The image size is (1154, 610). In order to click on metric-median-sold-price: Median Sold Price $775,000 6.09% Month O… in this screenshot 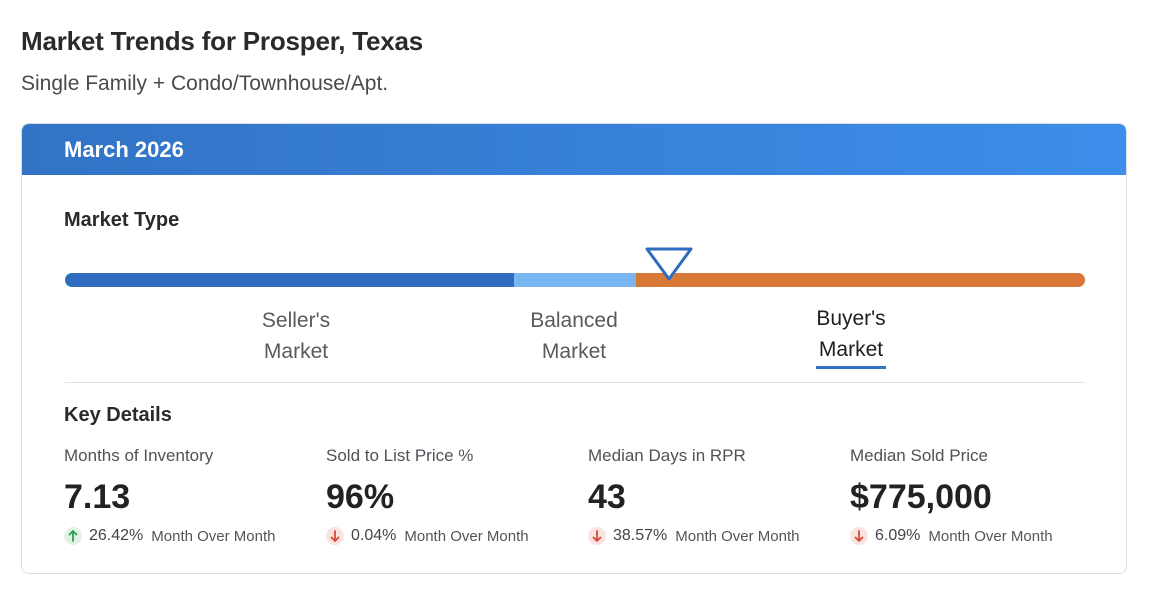, I will do `click(975, 495)`.